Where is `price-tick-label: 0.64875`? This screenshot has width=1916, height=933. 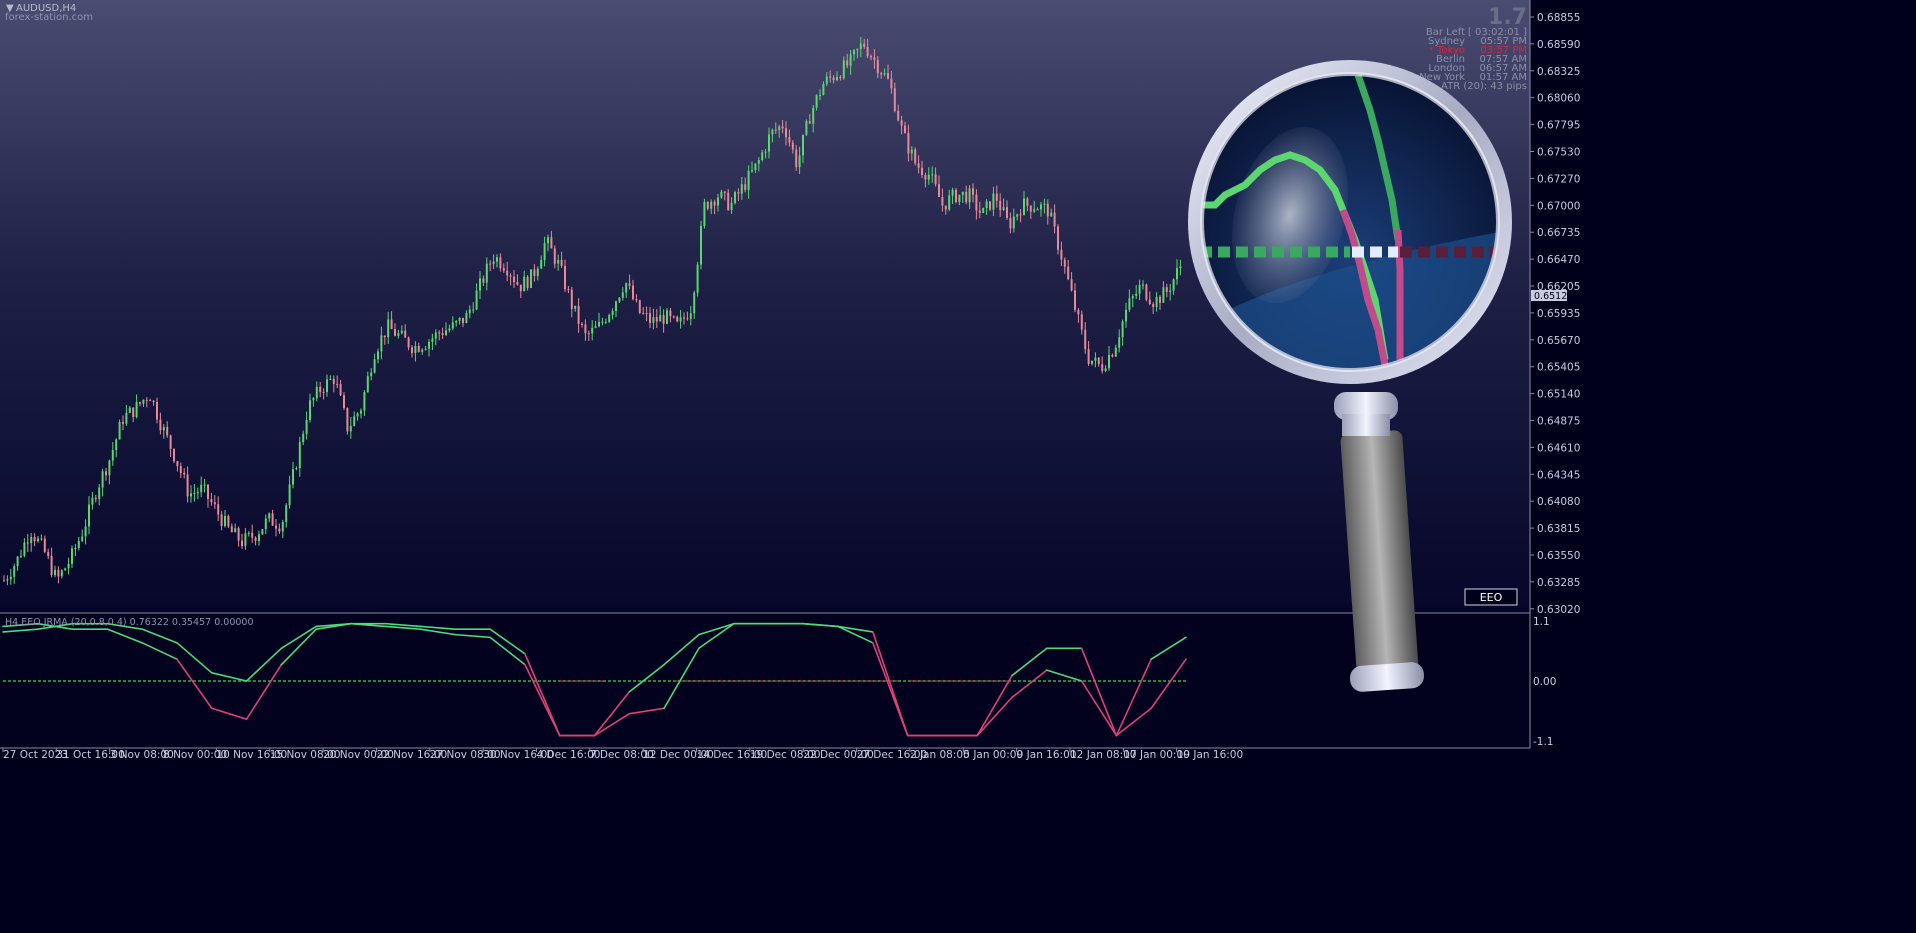 price-tick-label: 0.64875 is located at coordinates (1558, 422).